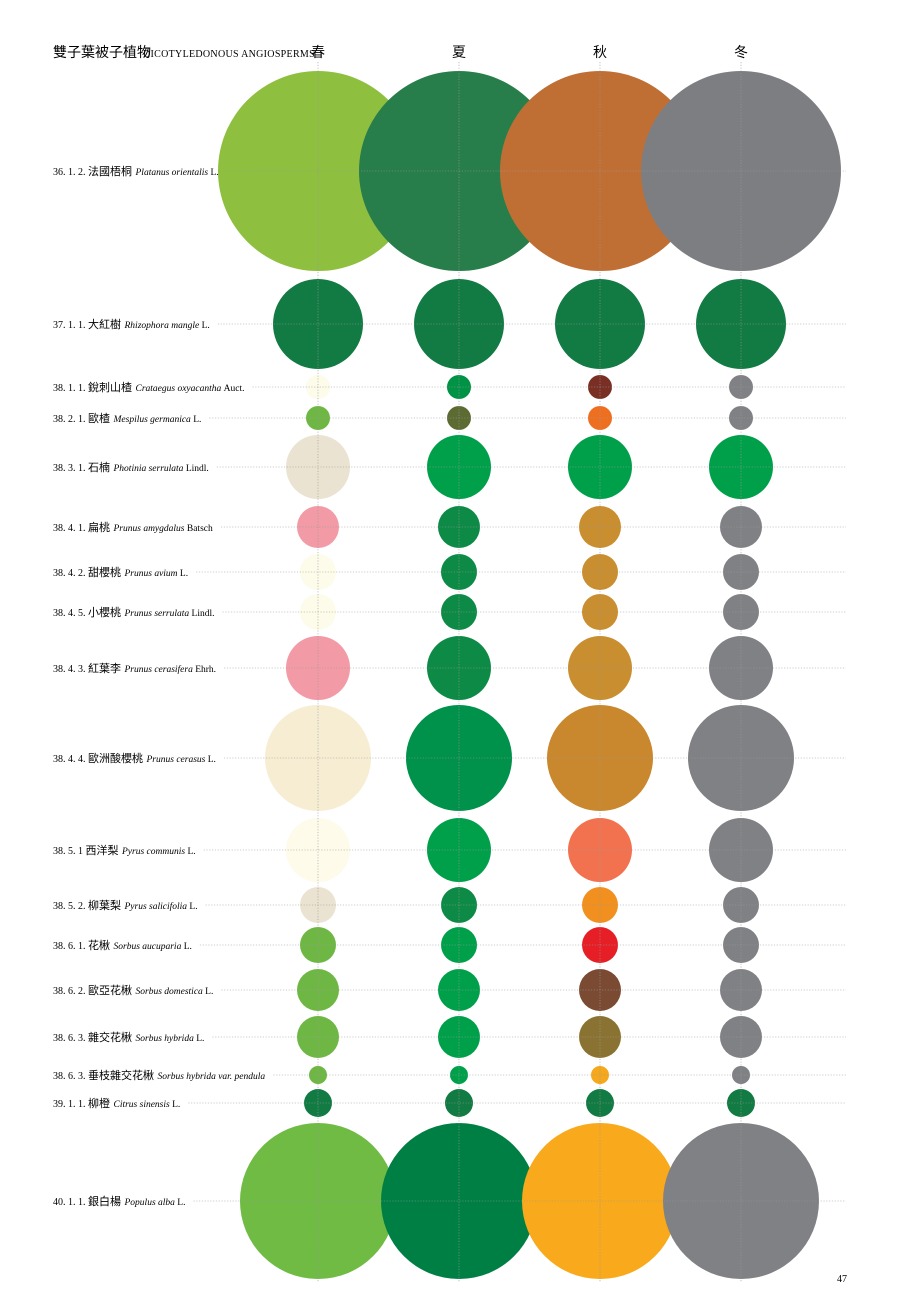  What do you see at coordinates (101, 527) in the screenshot?
I see `species-name-zh: 扁桃` at bounding box center [101, 527].